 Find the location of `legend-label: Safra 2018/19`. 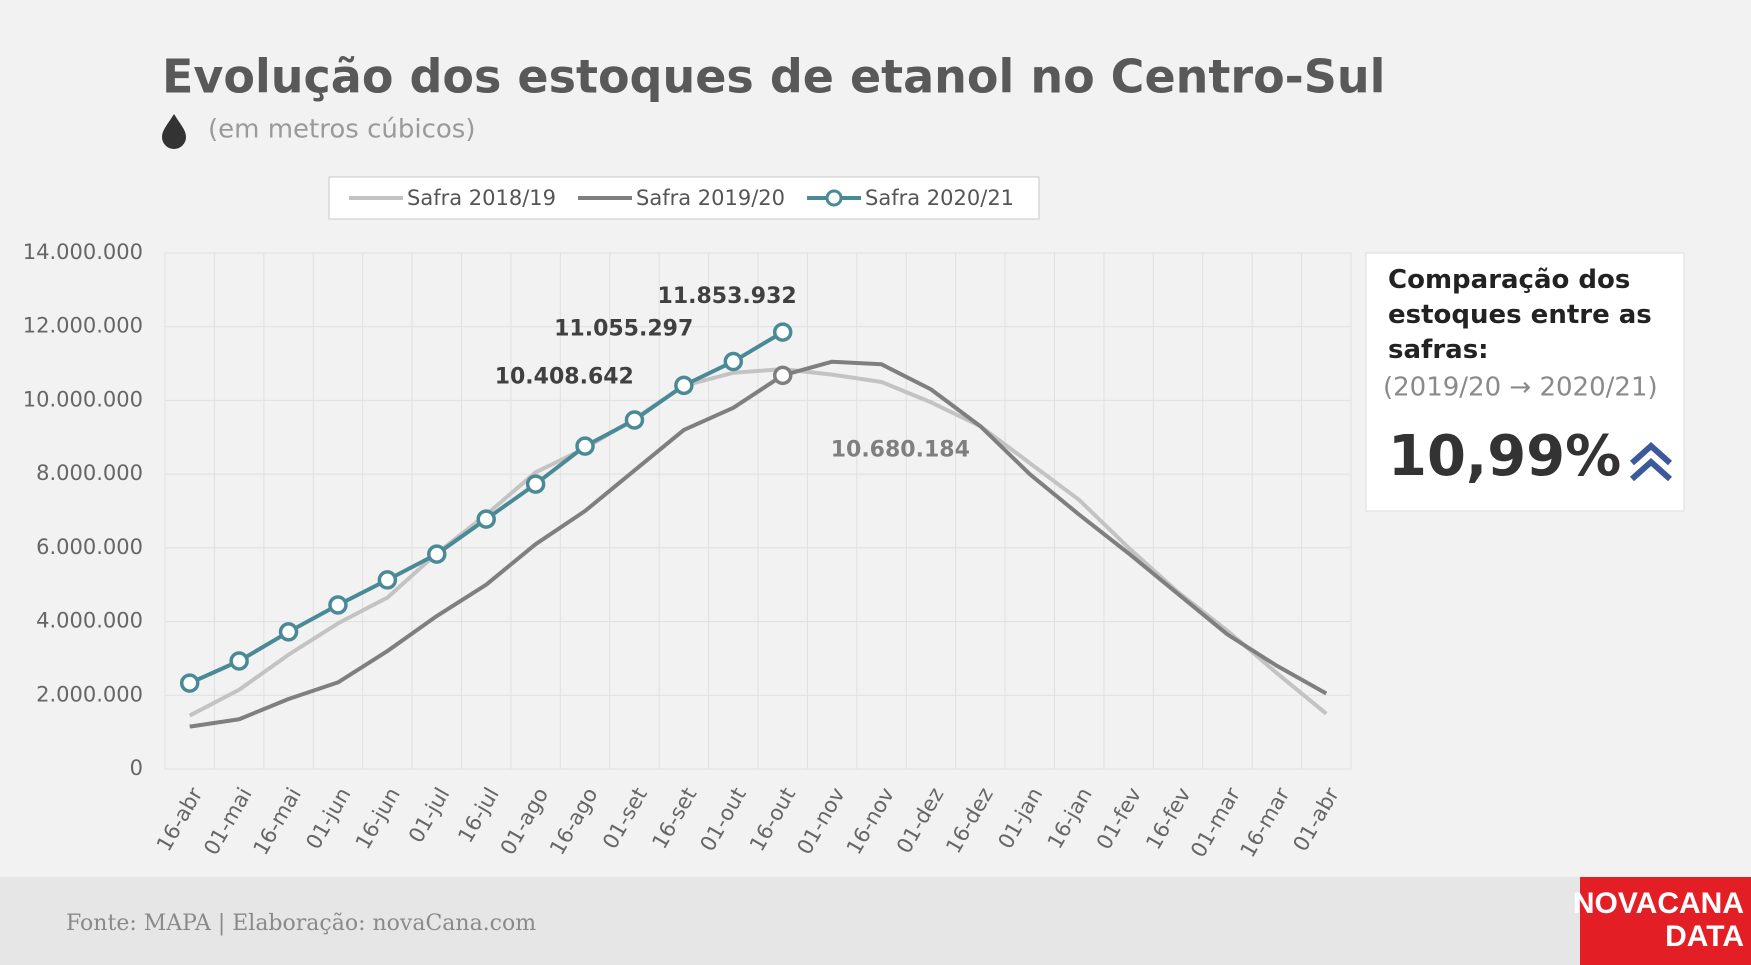

legend-label: Safra 2018/19 is located at coordinates (481, 198).